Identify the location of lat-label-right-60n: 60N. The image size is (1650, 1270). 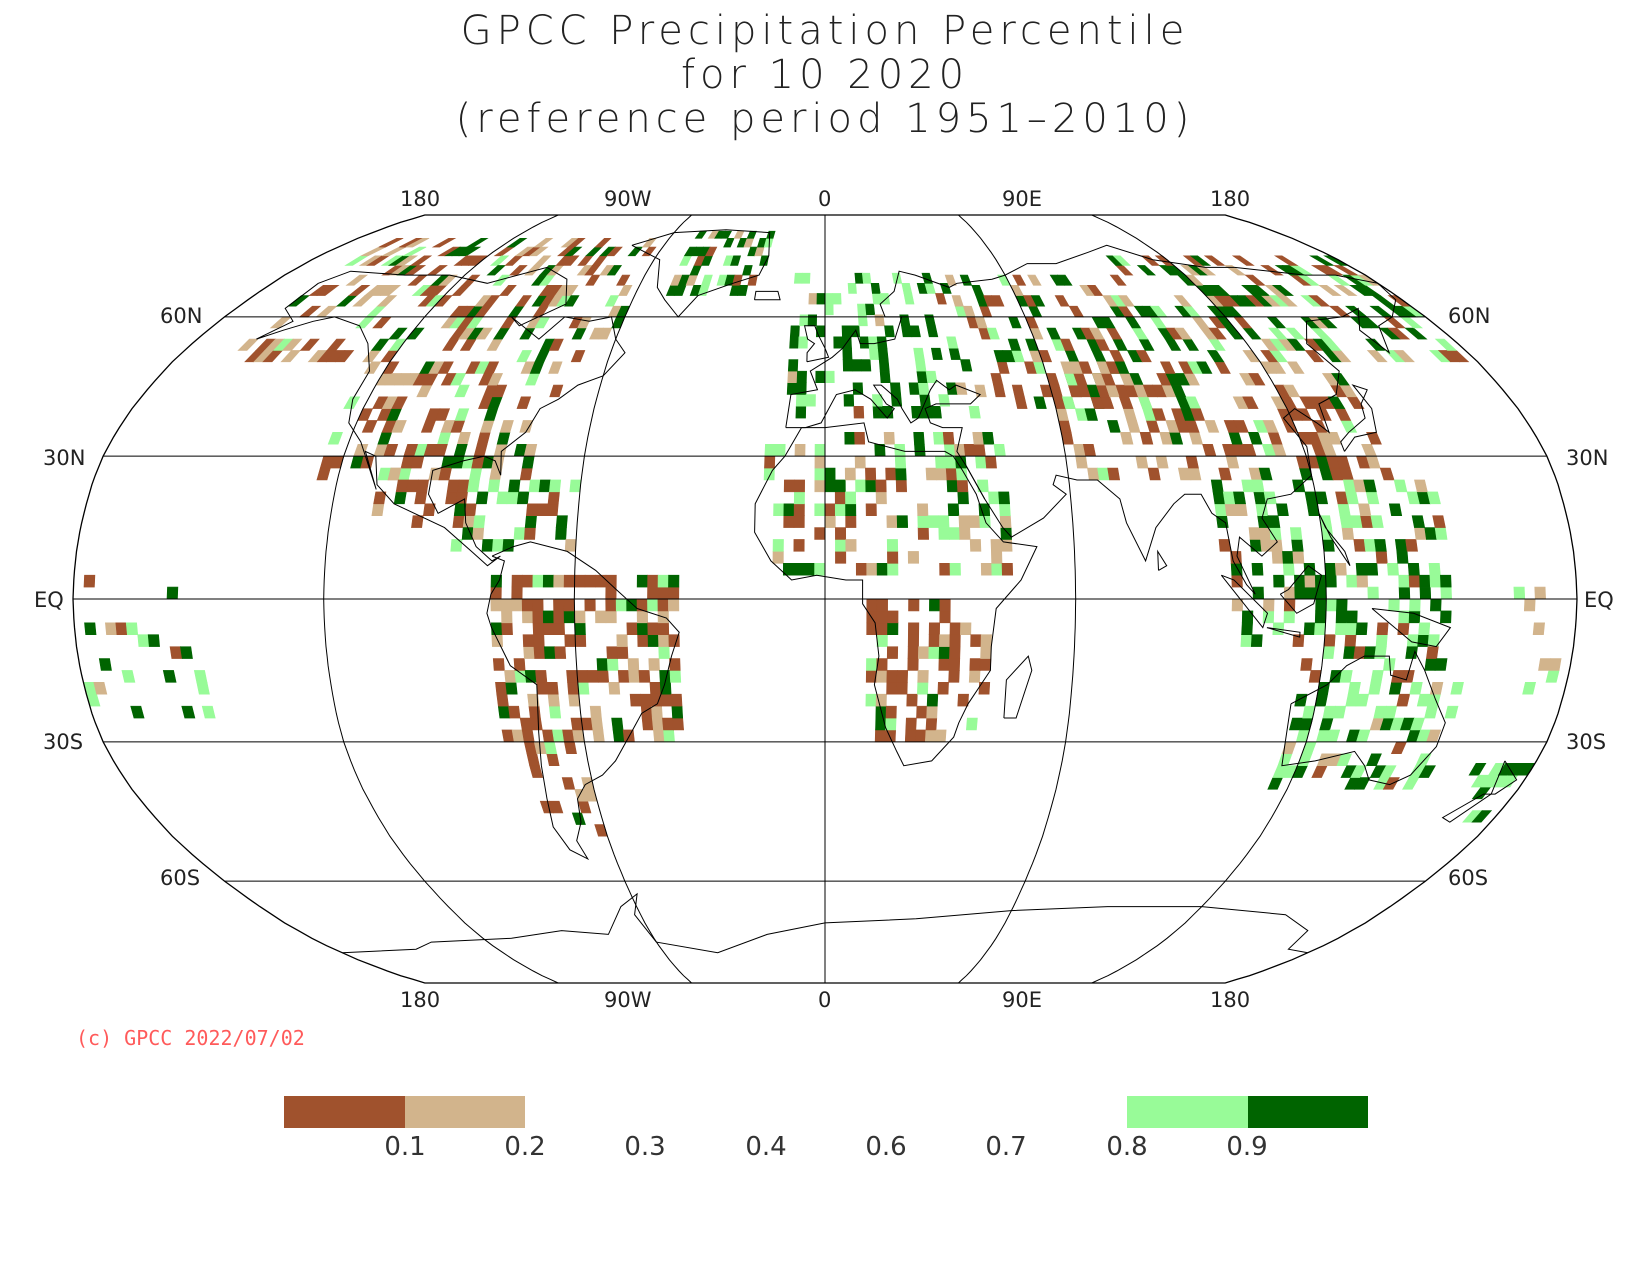
(1469, 316).